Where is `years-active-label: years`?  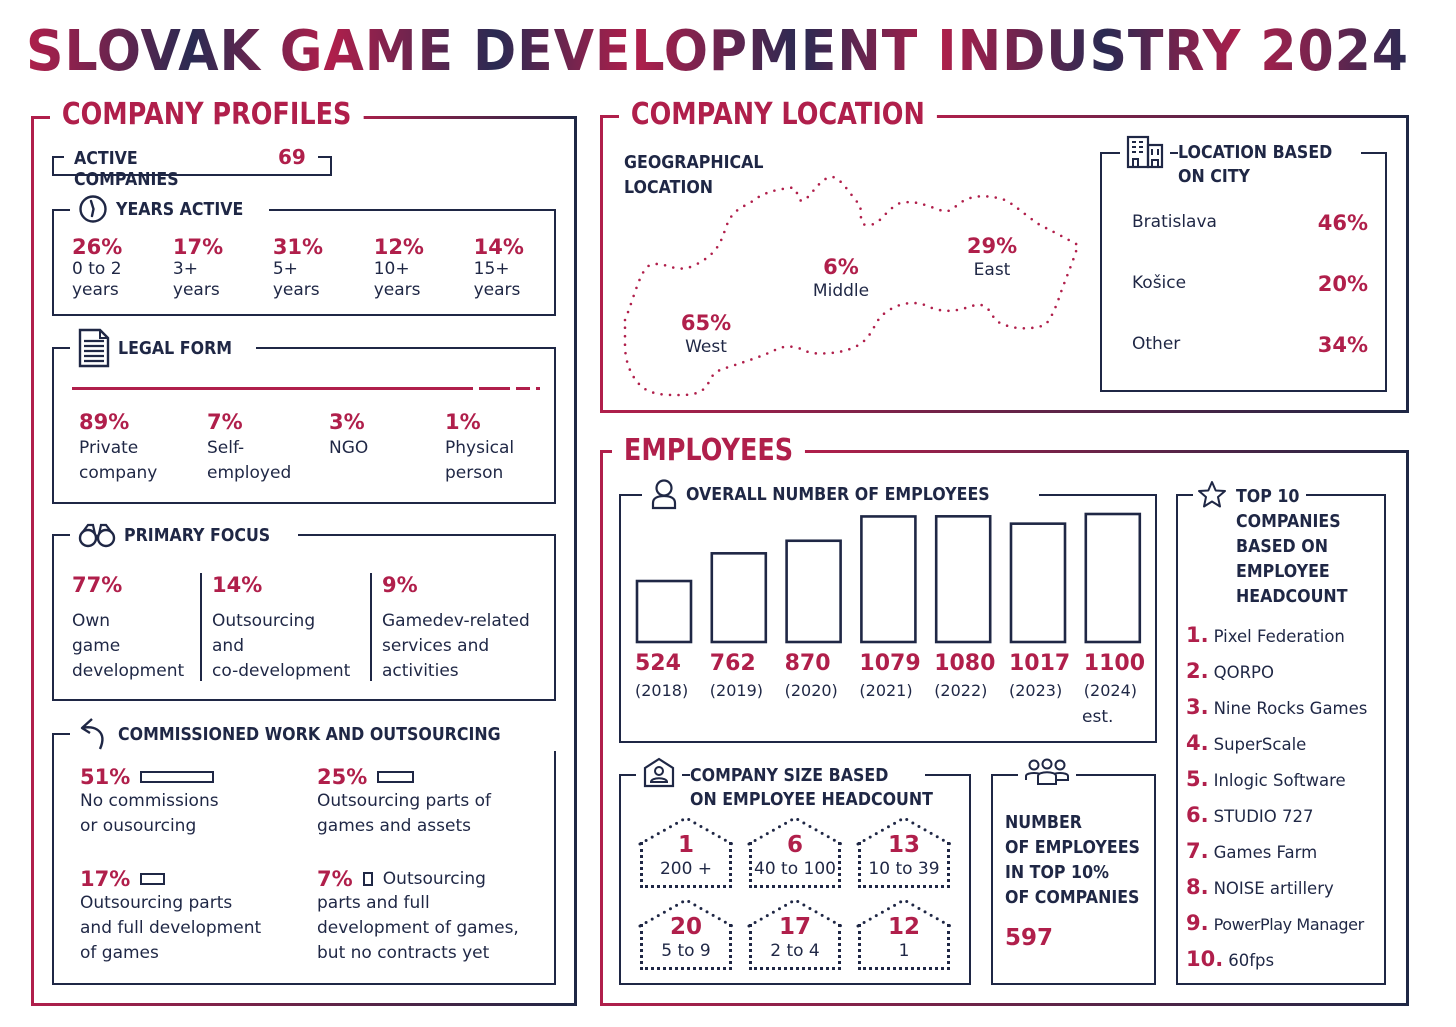 years-active-label: years is located at coordinates (296, 290).